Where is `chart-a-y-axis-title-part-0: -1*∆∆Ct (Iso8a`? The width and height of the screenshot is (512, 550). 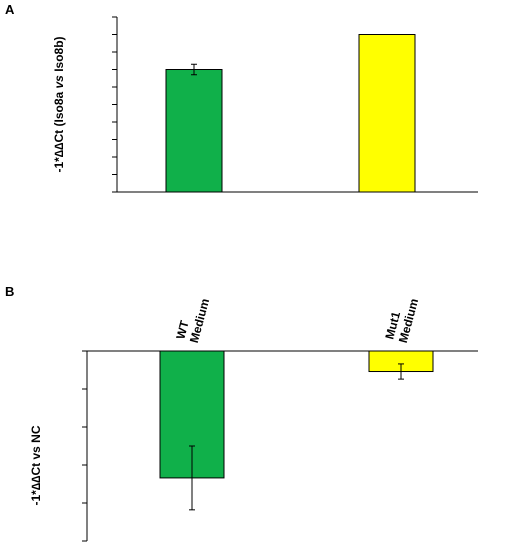 chart-a-y-axis-title-part-0: -1*∆∆Ct (Iso8a is located at coordinates (59, 130).